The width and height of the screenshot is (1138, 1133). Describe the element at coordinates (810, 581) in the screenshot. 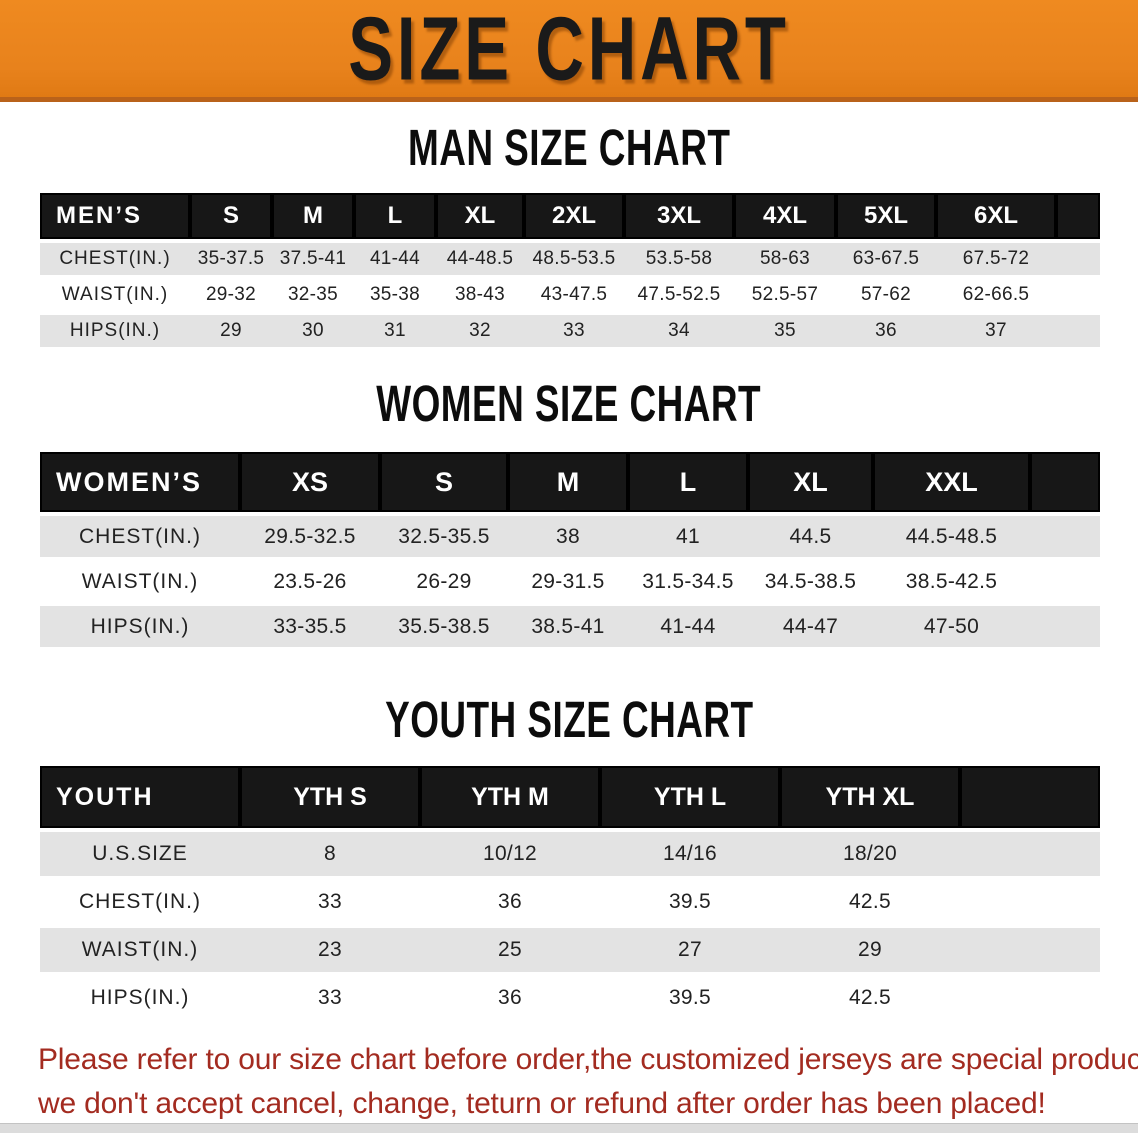

I see `size-value-cell: 34.5-38.5` at that location.